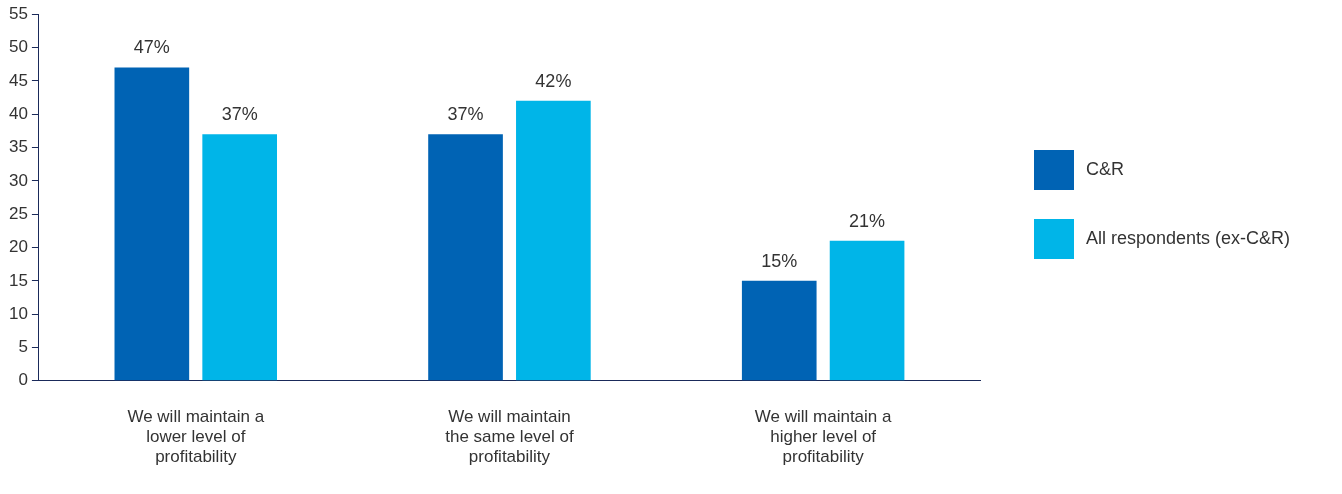  I want to click on y-tick-label: 55, so click(18, 13).